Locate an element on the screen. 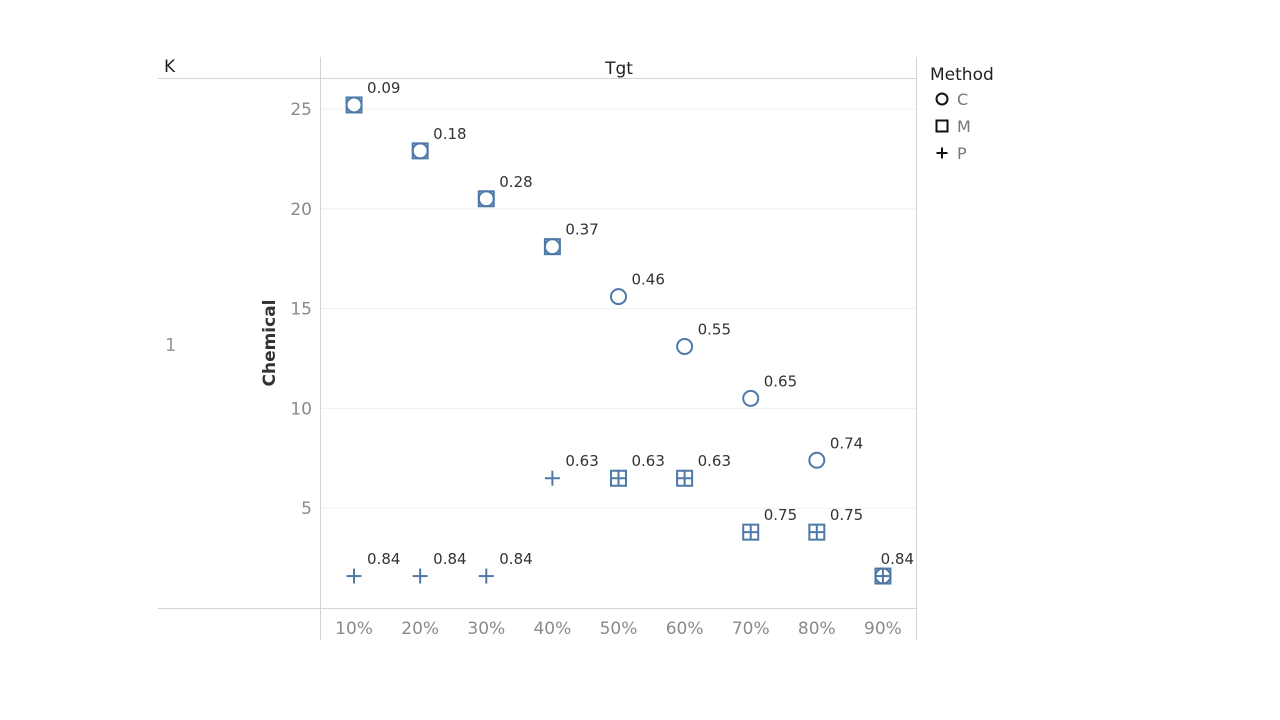  data-label: 0.55 is located at coordinates (714, 329).